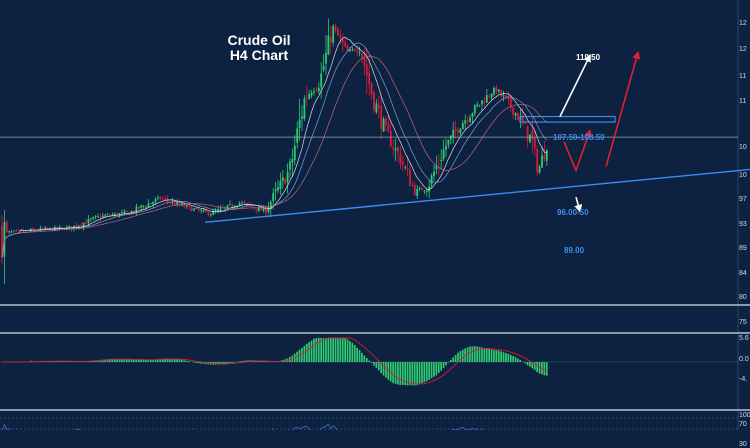  I want to click on resistance-zone-label: 107.50-108.50, so click(579, 137).